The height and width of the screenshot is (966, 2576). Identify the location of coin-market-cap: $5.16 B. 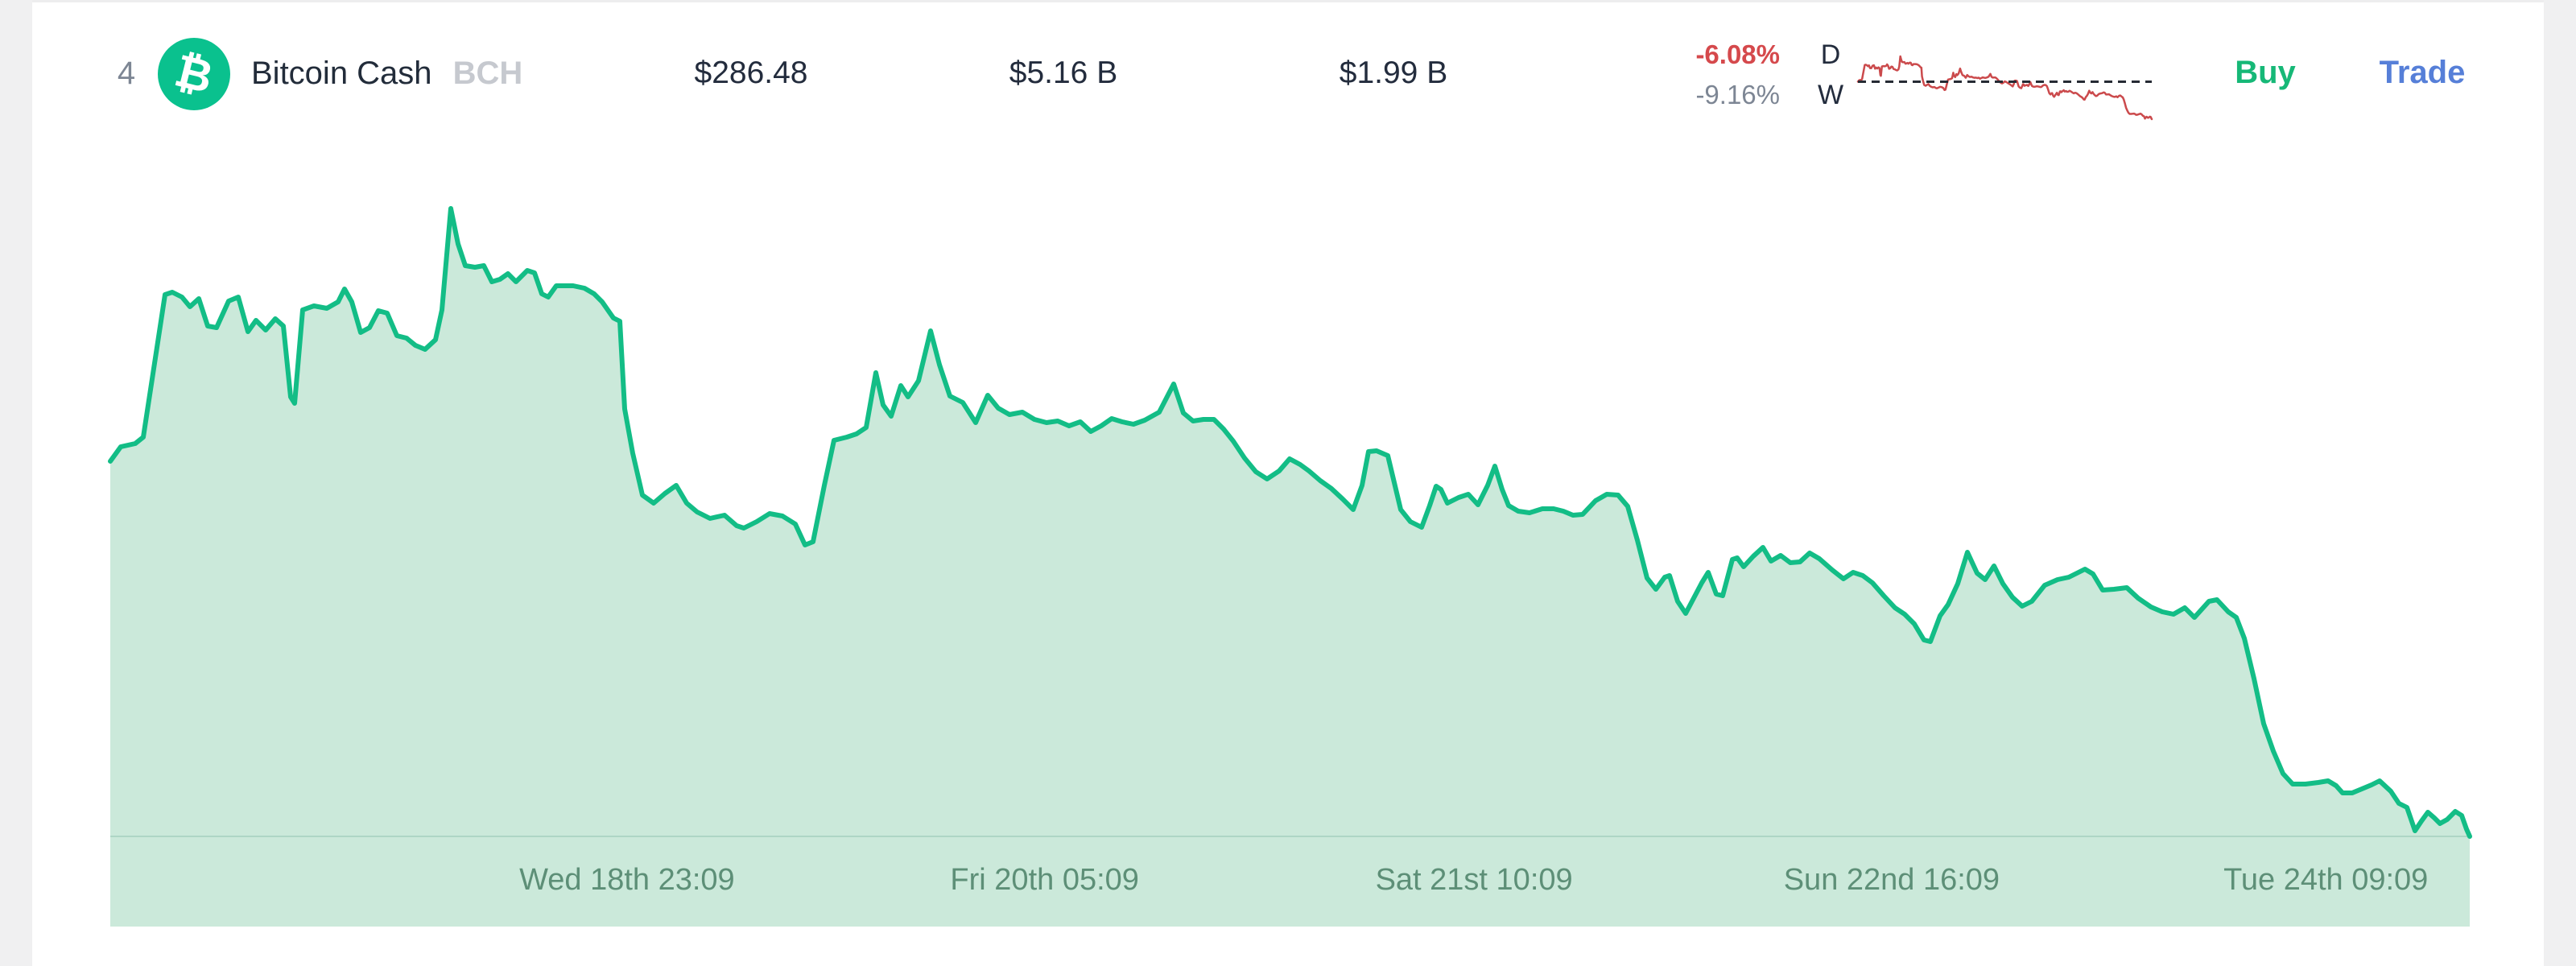
(1063, 73).